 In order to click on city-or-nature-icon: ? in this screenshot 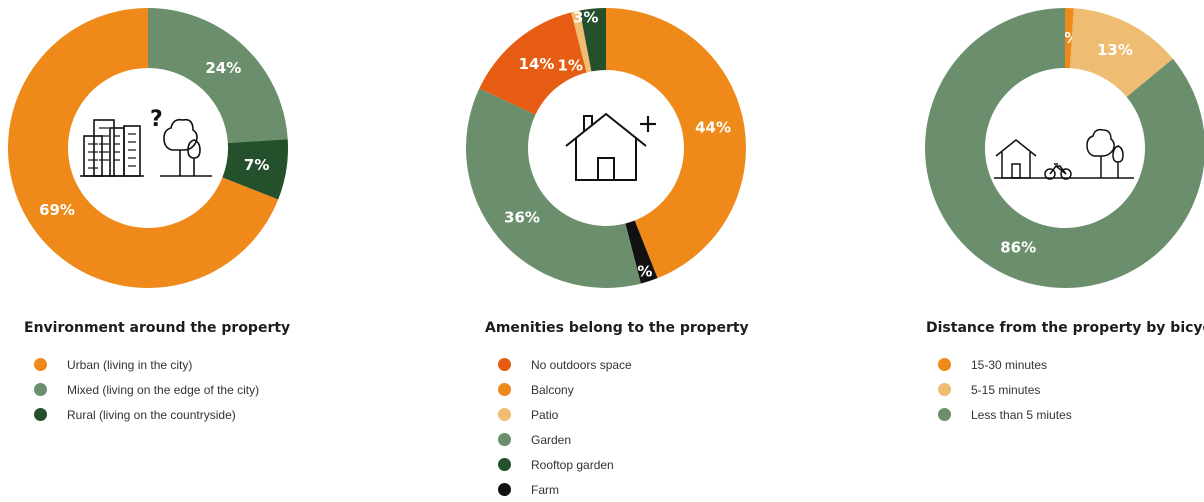, I will do `click(146, 142)`.